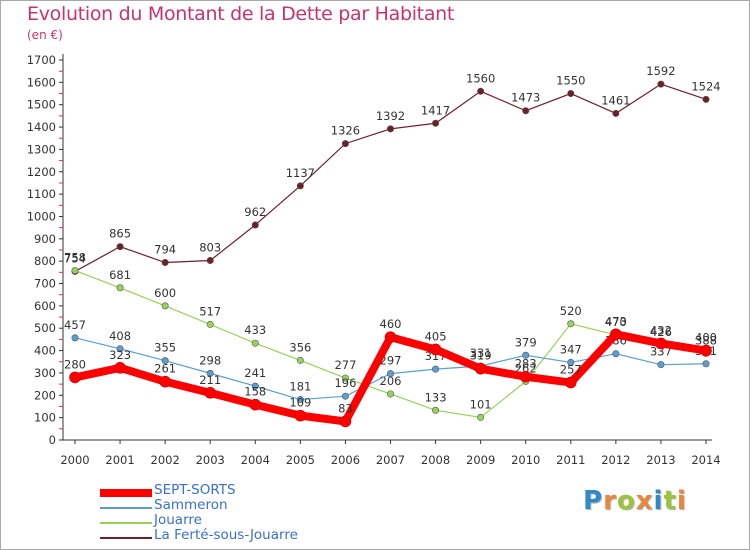 This screenshot has height=550, width=750. What do you see at coordinates (525, 460) in the screenshot?
I see `x-tick-label: 2010` at bounding box center [525, 460].